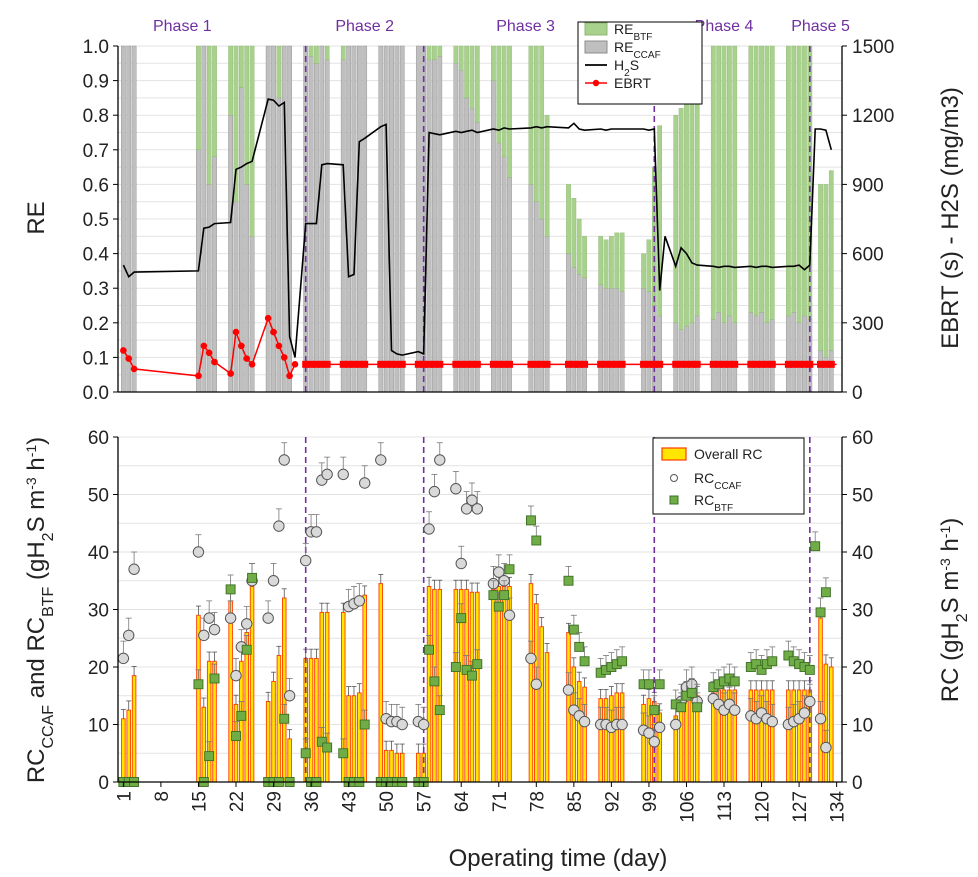  Describe the element at coordinates (868, 185) in the screenshot. I see `top-right-tick-label: 900` at that location.